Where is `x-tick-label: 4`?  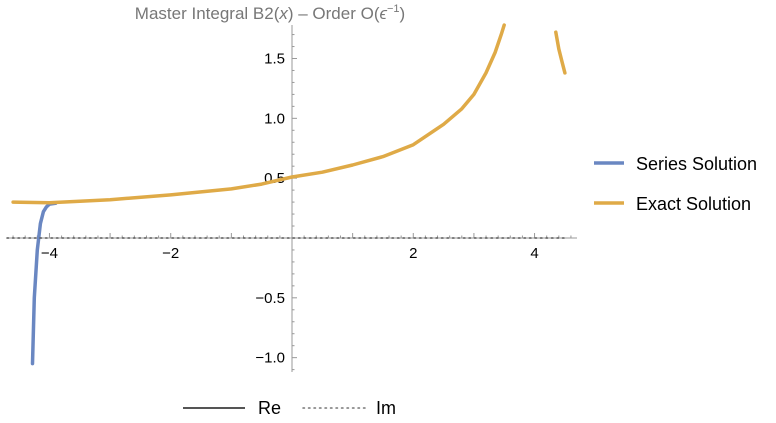
x-tick-label: 4 is located at coordinates (534, 253).